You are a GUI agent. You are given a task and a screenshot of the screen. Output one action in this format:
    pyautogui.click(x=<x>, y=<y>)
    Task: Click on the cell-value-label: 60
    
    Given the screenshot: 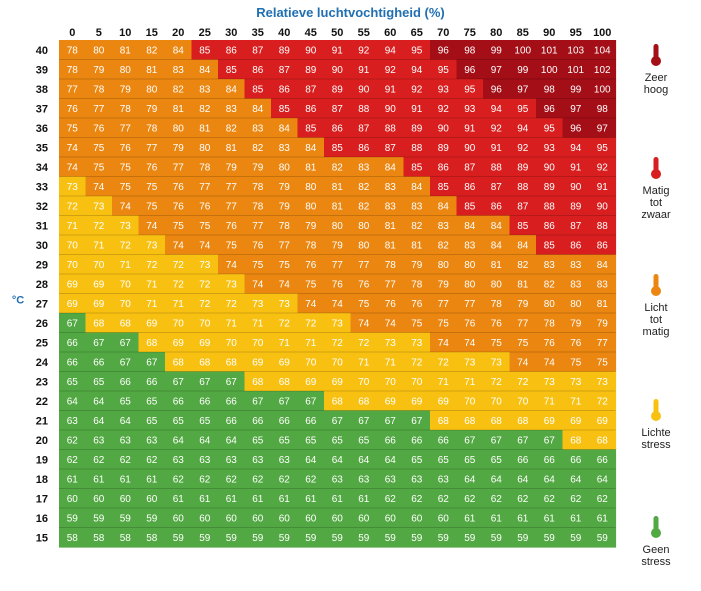 What is the action you would take?
    pyautogui.click(x=364, y=519)
    